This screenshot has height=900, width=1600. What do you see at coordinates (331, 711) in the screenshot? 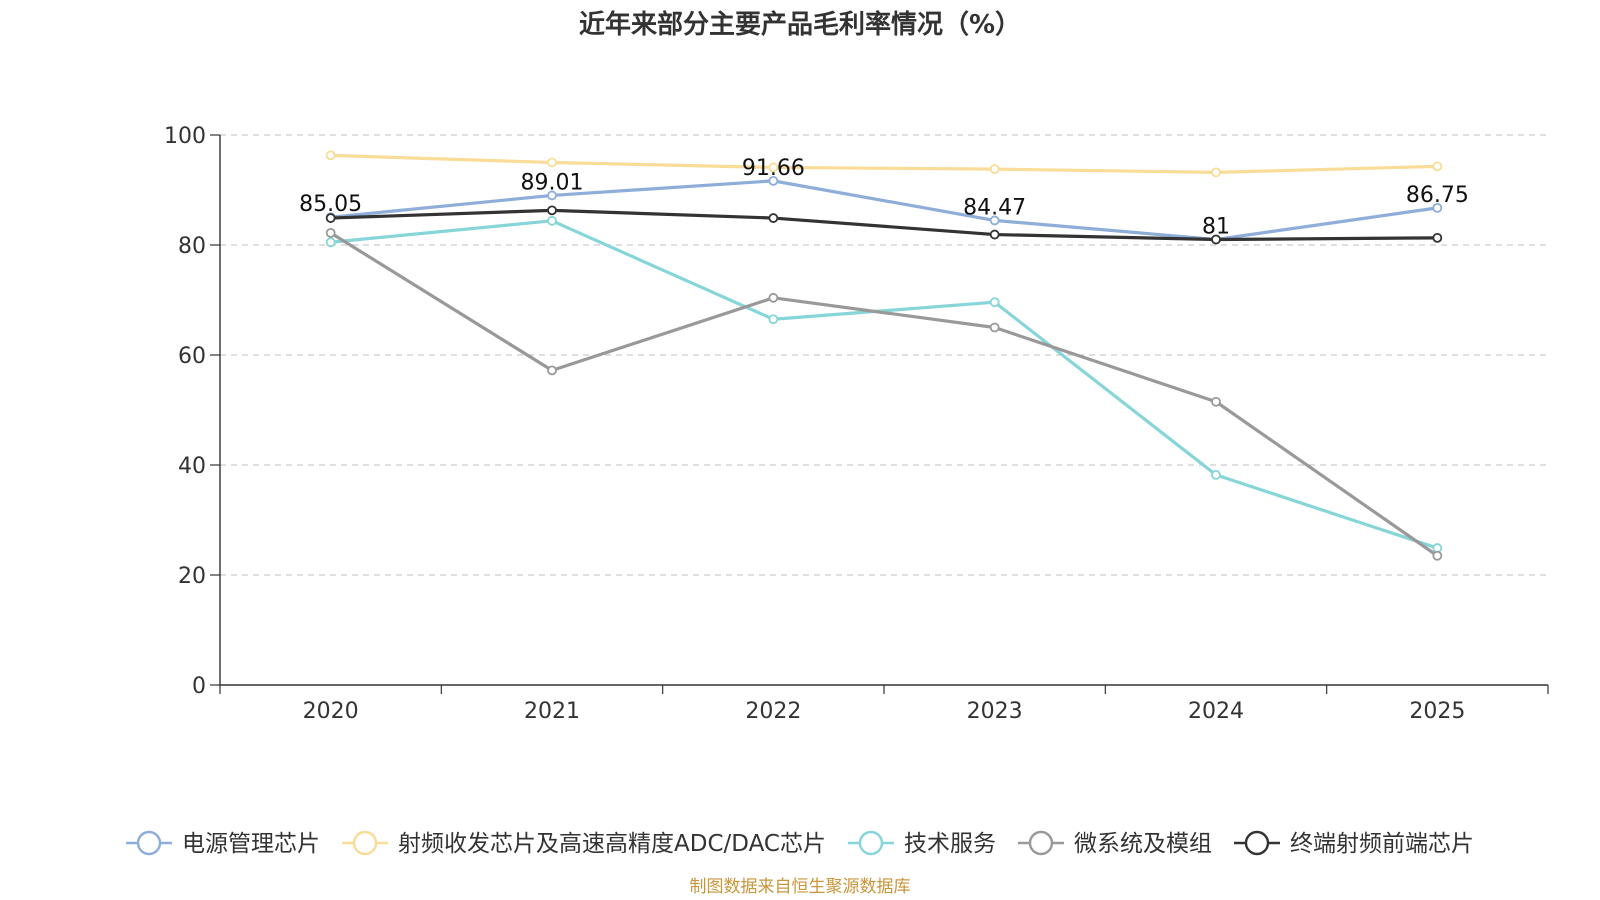
I see `x-tick-label: 2020` at bounding box center [331, 711].